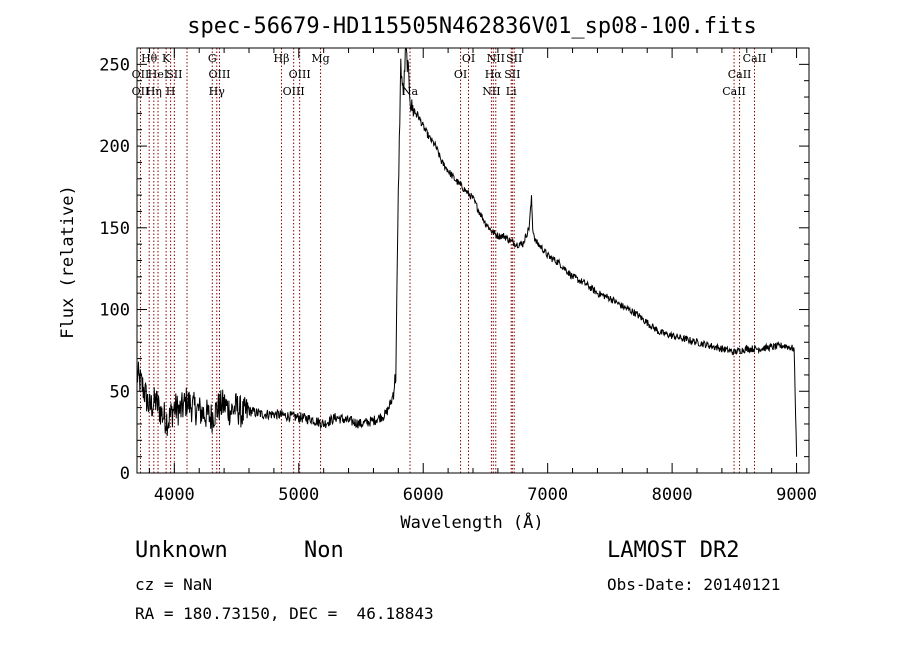 Image resolution: width=900 pixels, height=649 pixels. Describe the element at coordinates (298, 495) in the screenshot. I see `x-tick-label: 5000` at that location.